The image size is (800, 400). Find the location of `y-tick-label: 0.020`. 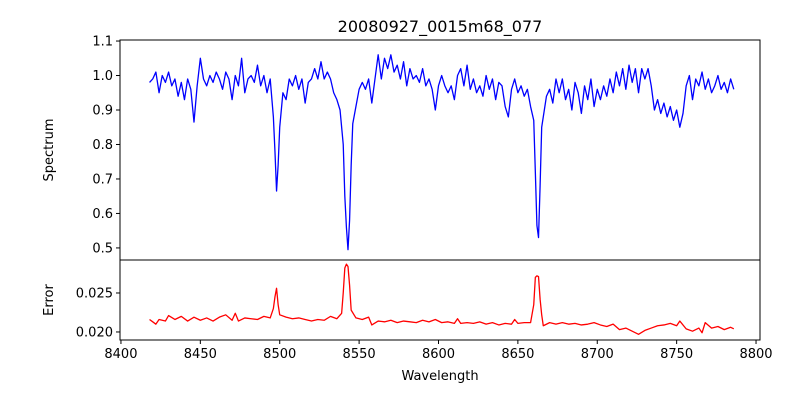

y-tick-label: 0.020 is located at coordinates (94, 332).